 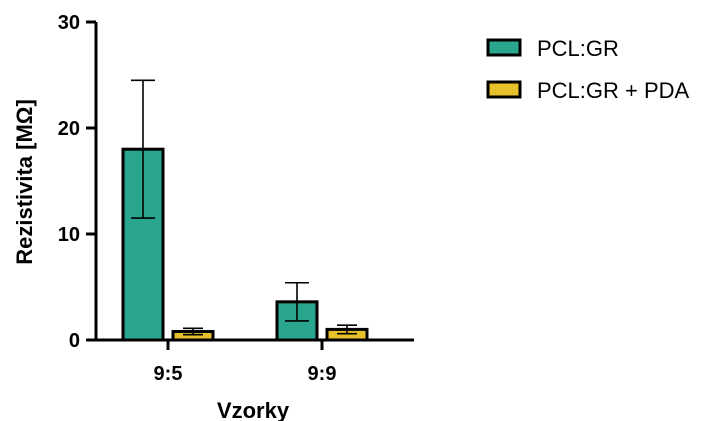 What do you see at coordinates (74, 341) in the screenshot?
I see `y-tick-label: 0` at bounding box center [74, 341].